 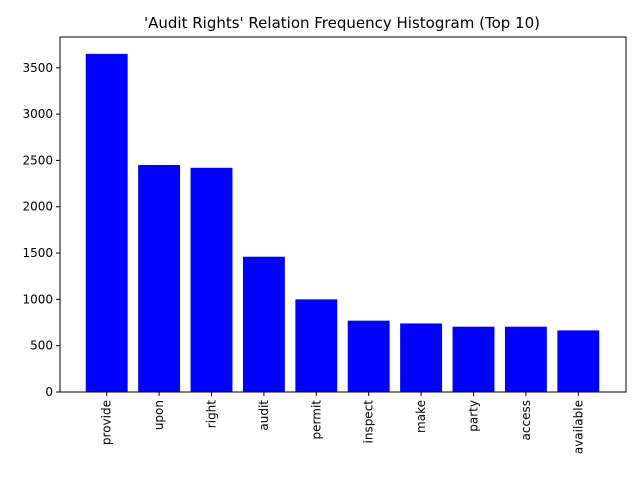 I want to click on x-tick-label-access: access, so click(x=526, y=420).